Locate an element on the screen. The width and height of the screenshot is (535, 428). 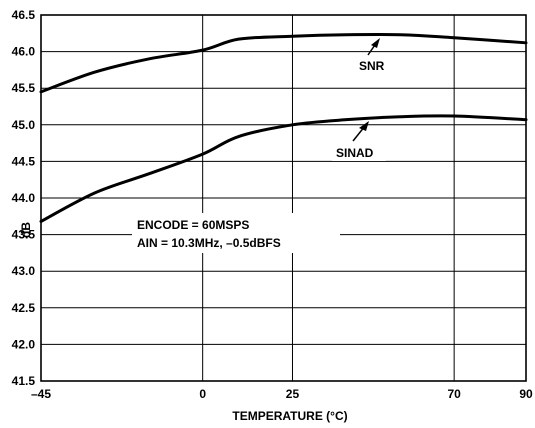
y-tick-label: 46.5 is located at coordinates (24, 15).